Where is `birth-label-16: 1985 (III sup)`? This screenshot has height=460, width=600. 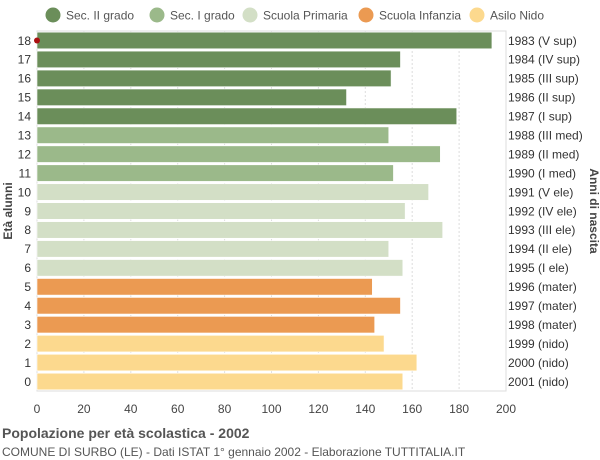 birth-label-16: 1985 (III sup) is located at coordinates (543, 79).